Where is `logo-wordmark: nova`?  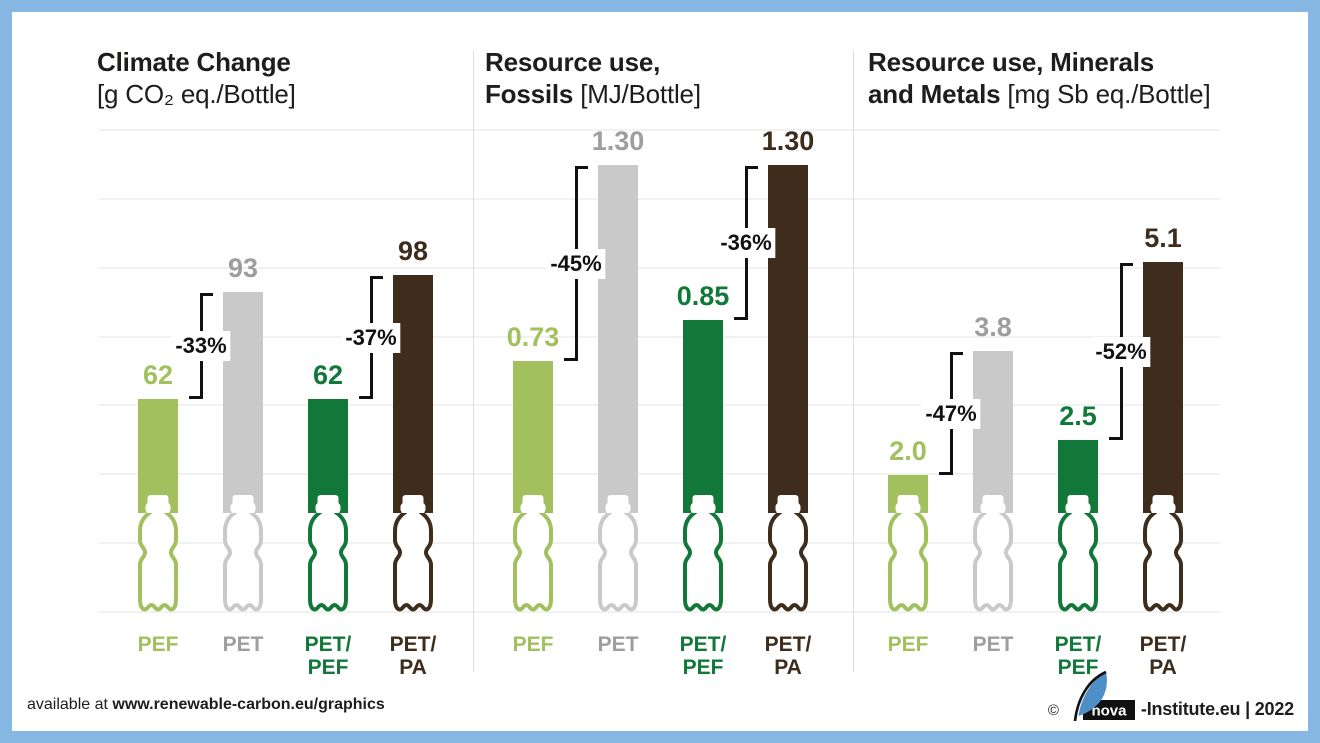 logo-wordmark: nova is located at coordinates (1109, 711).